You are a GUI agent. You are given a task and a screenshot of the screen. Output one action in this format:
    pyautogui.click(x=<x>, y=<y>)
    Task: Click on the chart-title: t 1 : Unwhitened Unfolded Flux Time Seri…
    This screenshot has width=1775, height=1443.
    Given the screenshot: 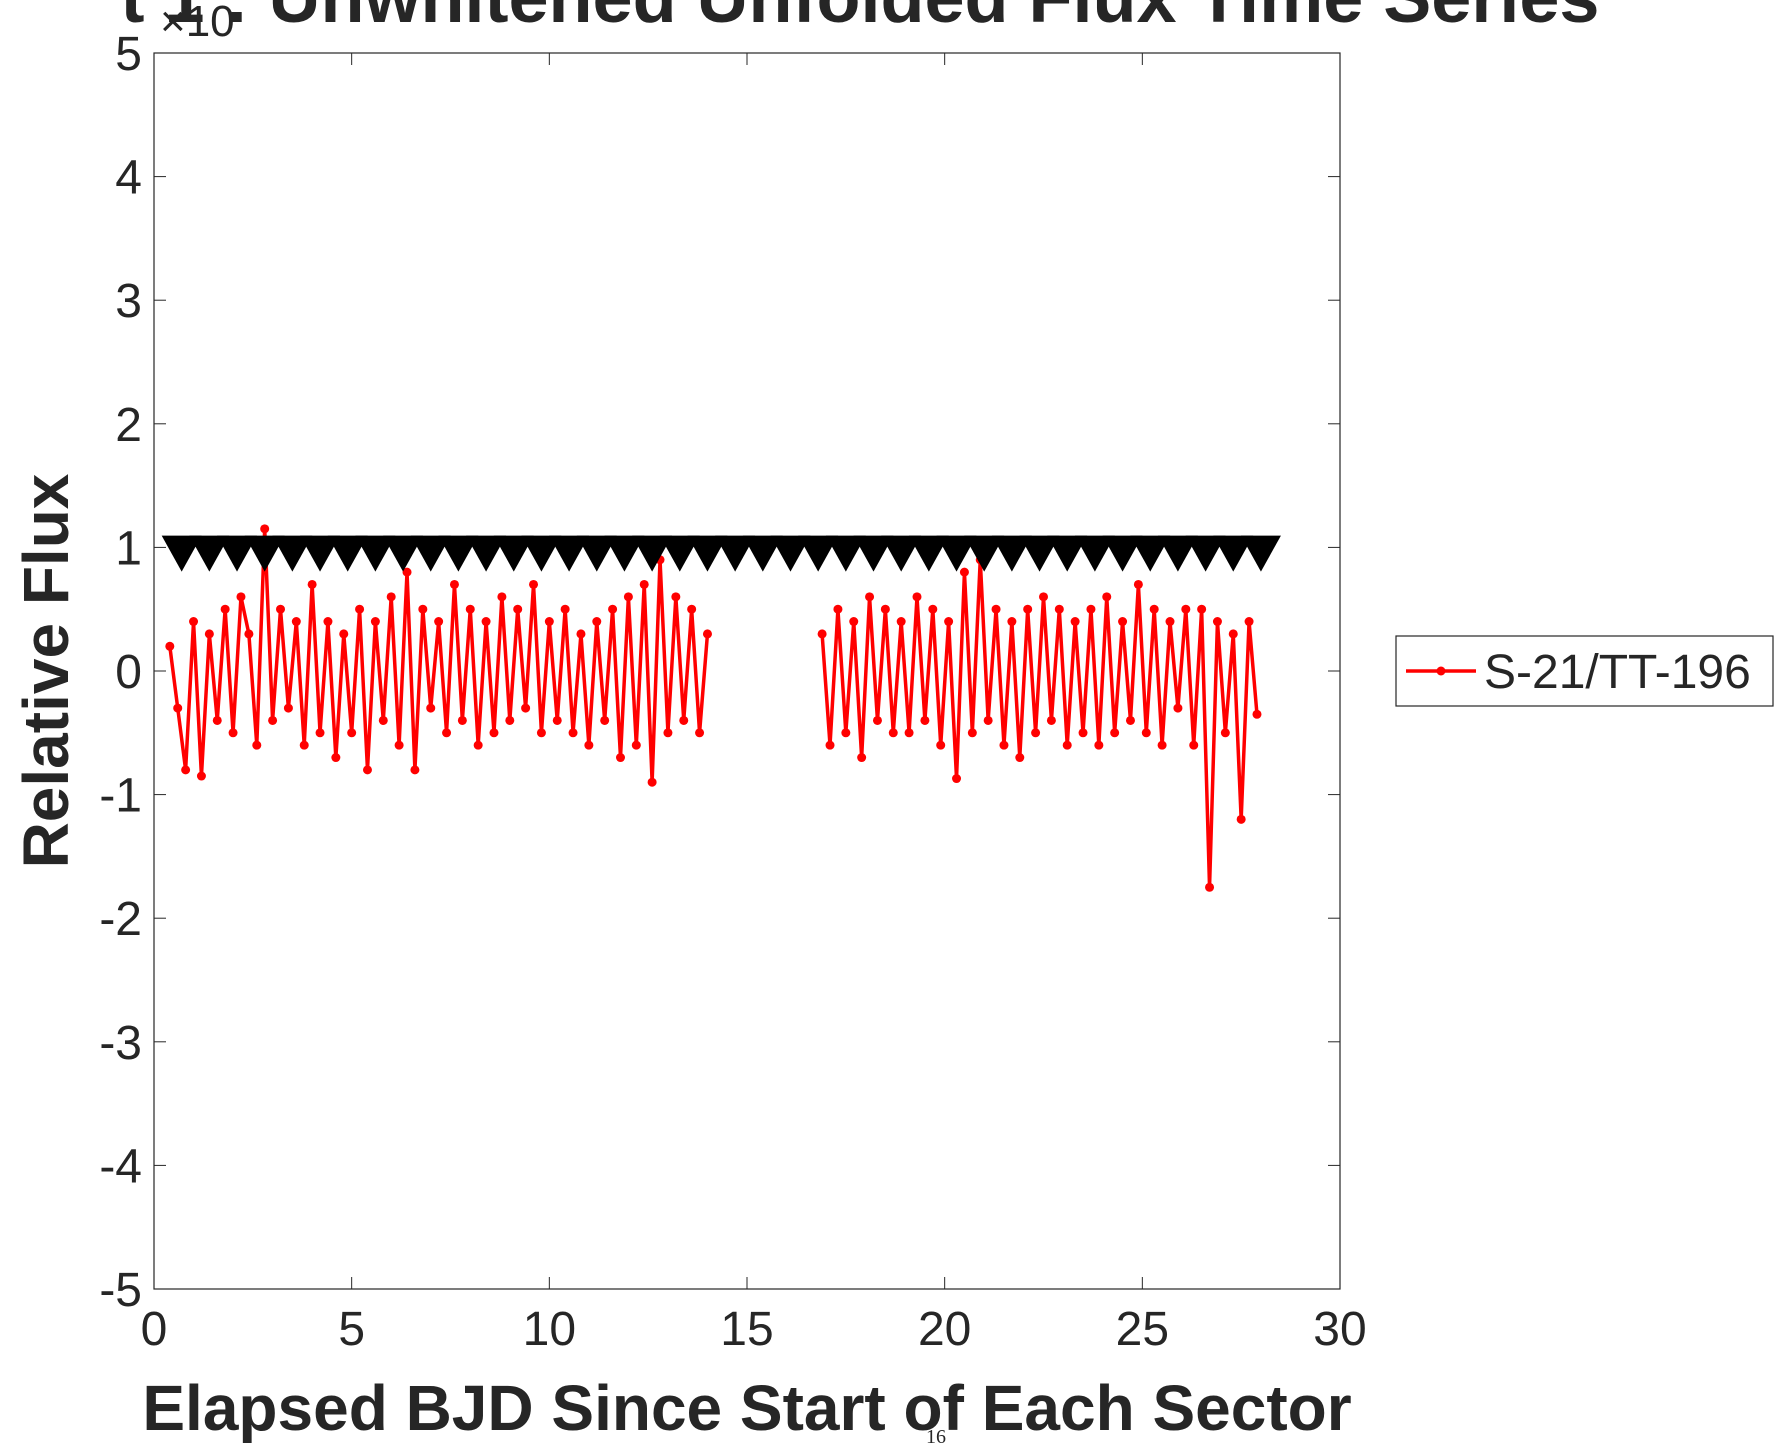 What is the action you would take?
    pyautogui.click(x=860, y=19)
    